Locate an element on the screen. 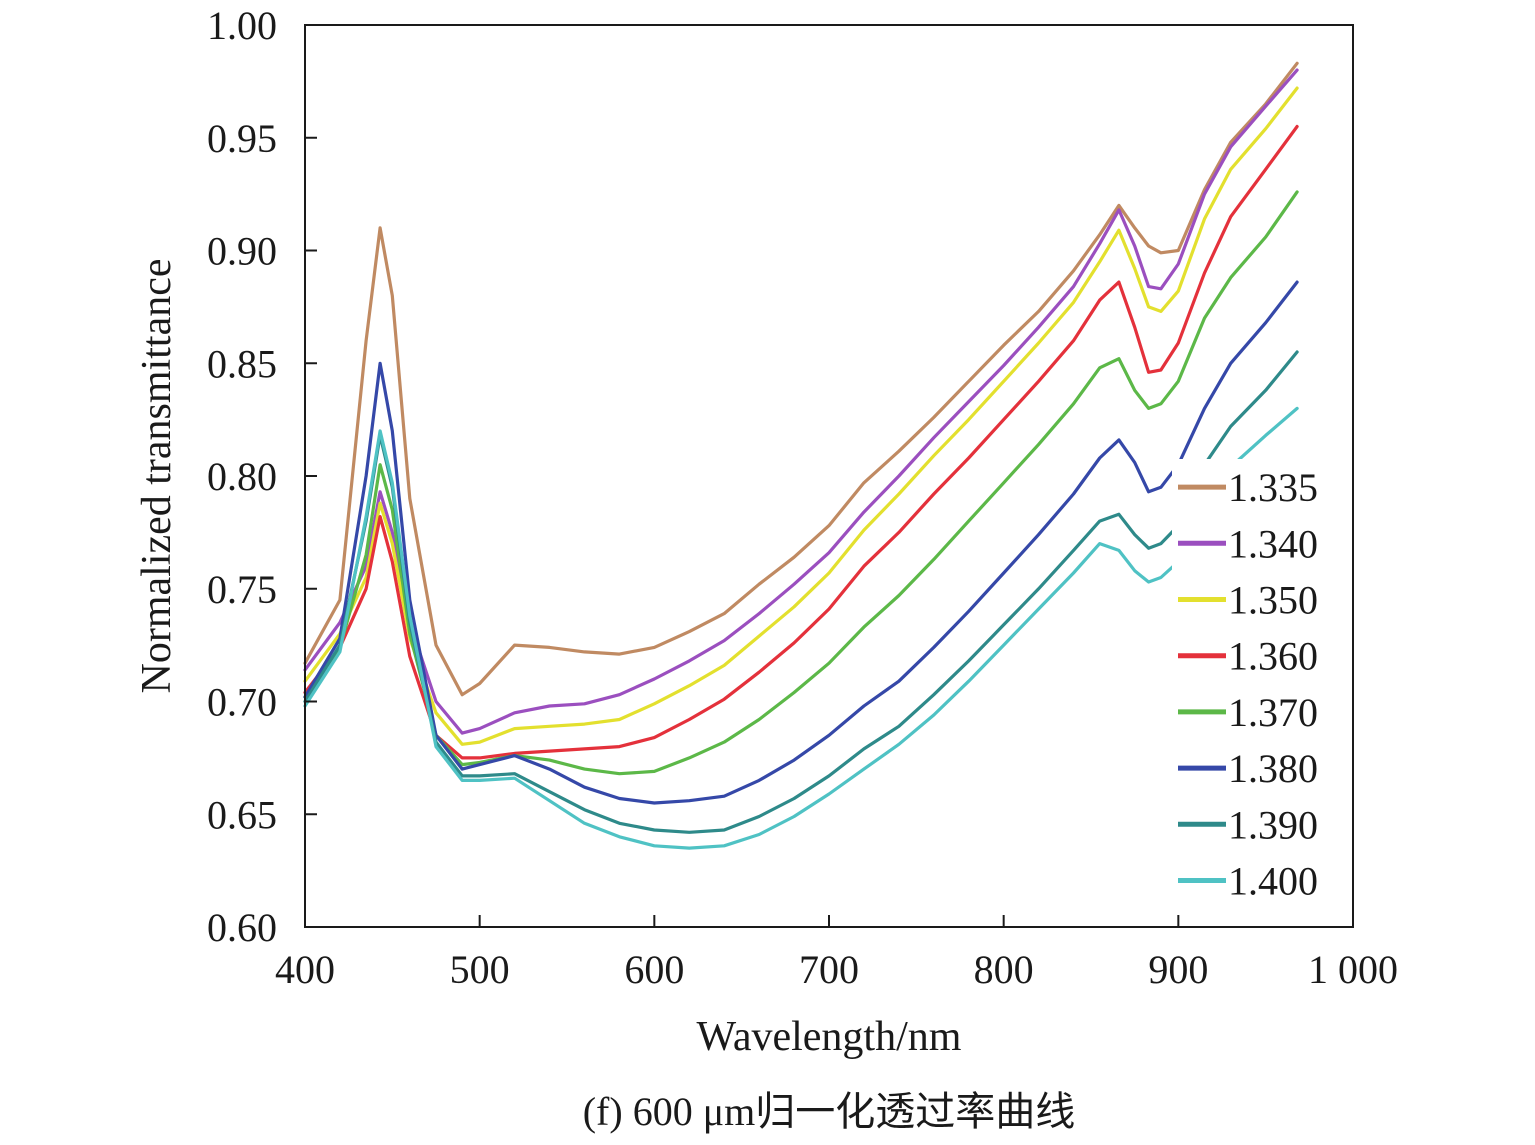 The width and height of the screenshot is (1535, 1145). legend-label: 1.390 is located at coordinates (1273, 824).